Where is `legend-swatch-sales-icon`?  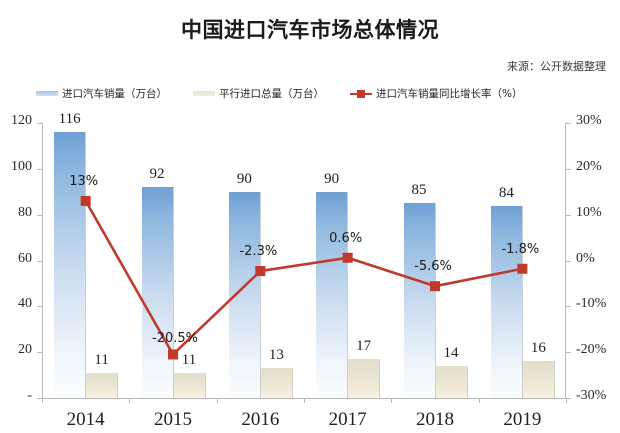 legend-swatch-sales-icon is located at coordinates (47, 93).